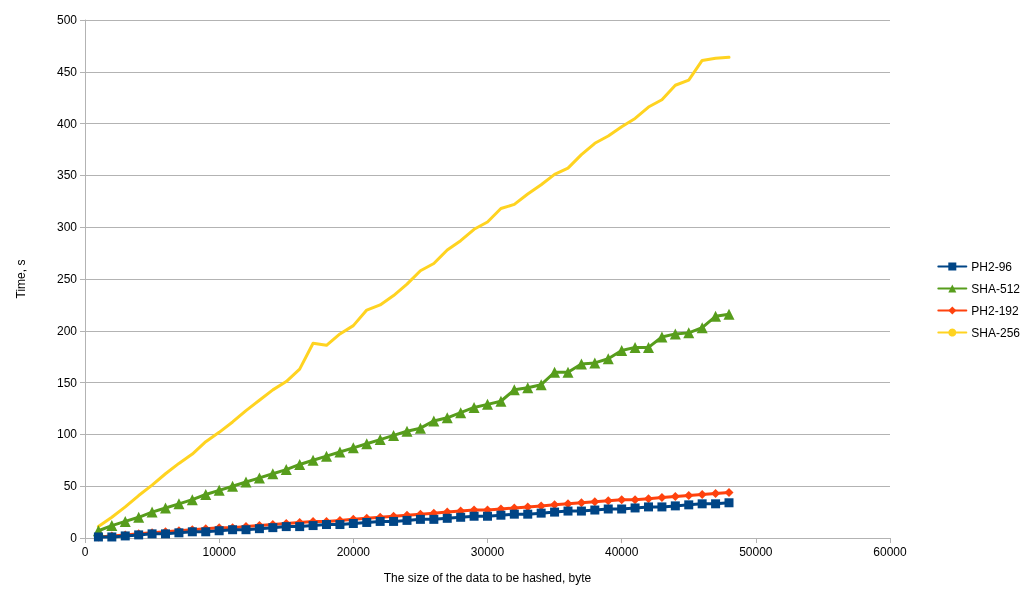 This screenshot has height=599, width=1035. I want to click on y-tick-label: 450, so click(67, 71).